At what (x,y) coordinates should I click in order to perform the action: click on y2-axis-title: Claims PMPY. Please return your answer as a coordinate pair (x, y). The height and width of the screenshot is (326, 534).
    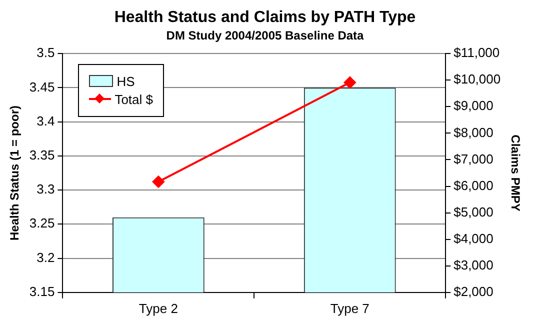
    Looking at the image, I should click on (515, 173).